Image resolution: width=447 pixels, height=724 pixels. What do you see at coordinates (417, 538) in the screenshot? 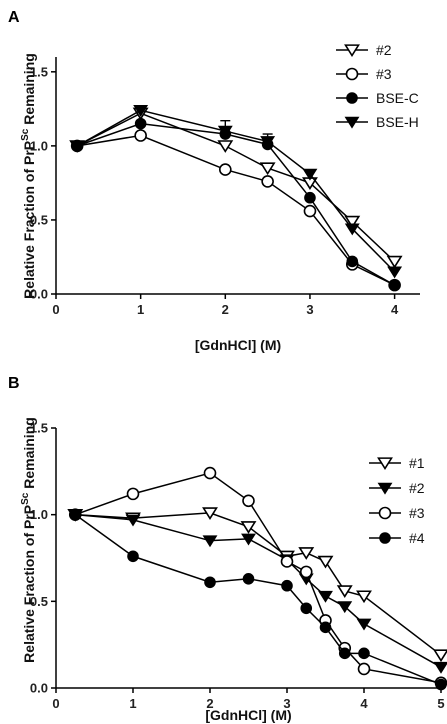
I see `legend-label-b-4: #4` at bounding box center [417, 538].